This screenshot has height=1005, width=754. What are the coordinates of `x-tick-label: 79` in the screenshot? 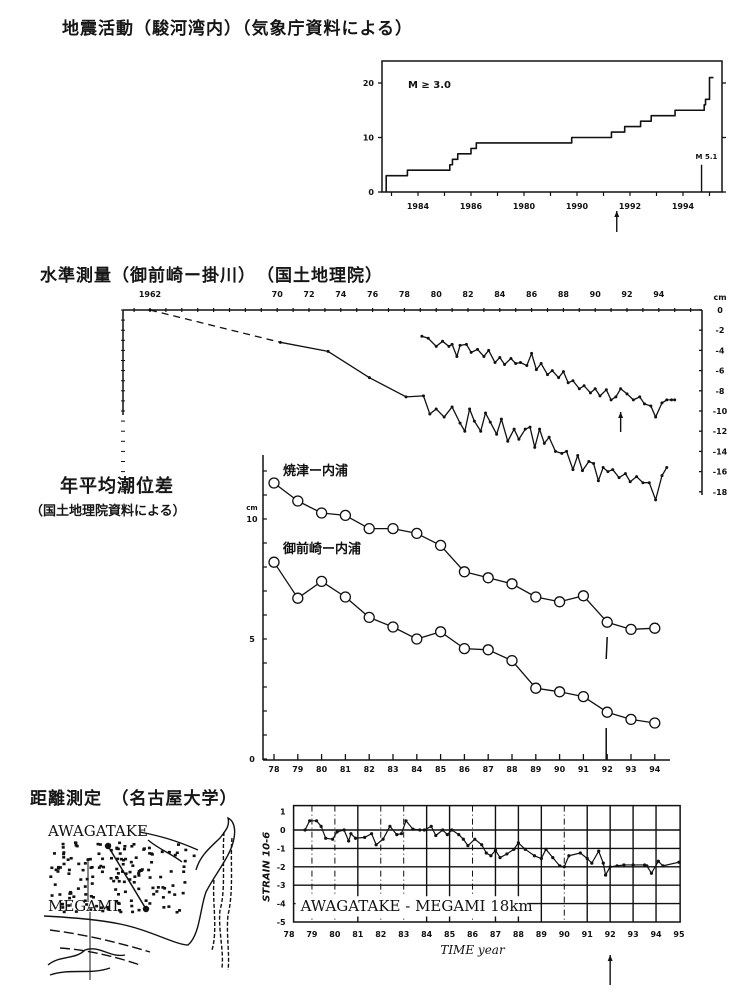 It's located at (298, 769).